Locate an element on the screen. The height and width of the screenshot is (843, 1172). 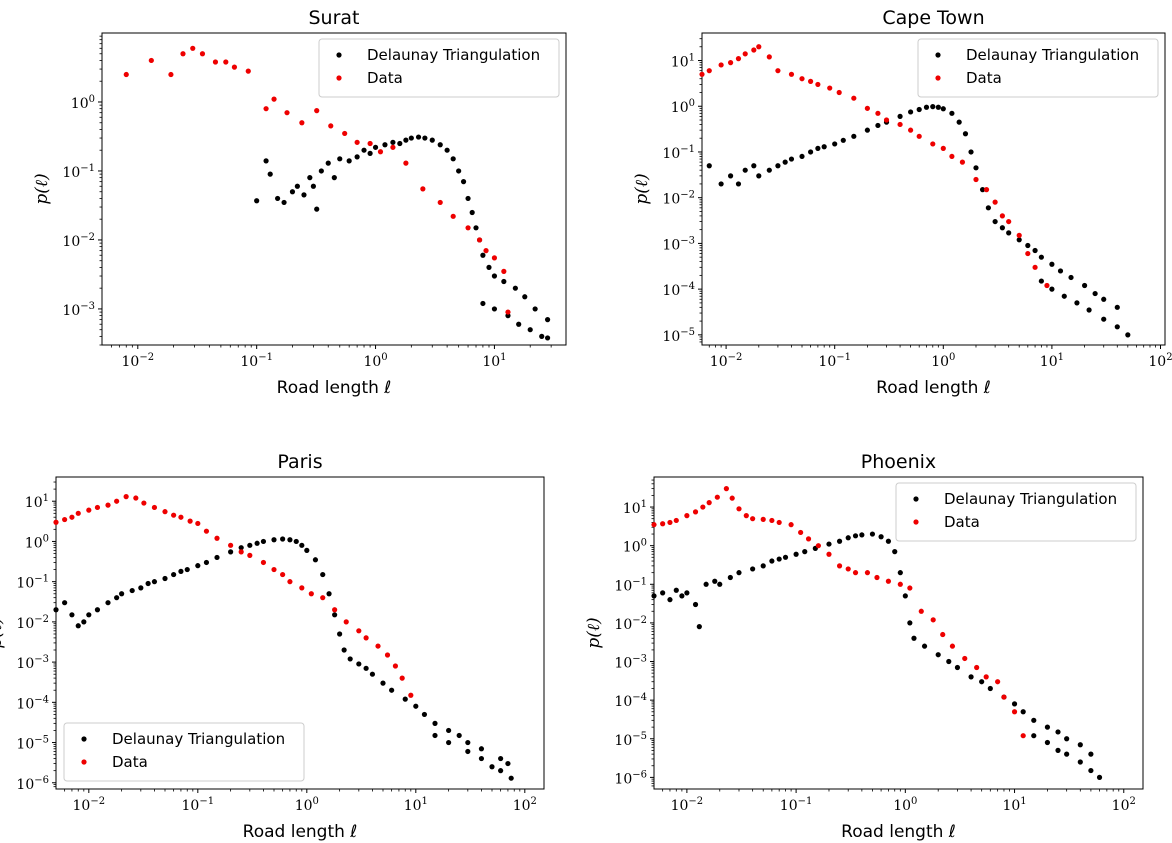
y-tick-label: 10⁻⁶ is located at coordinates (32, 784).